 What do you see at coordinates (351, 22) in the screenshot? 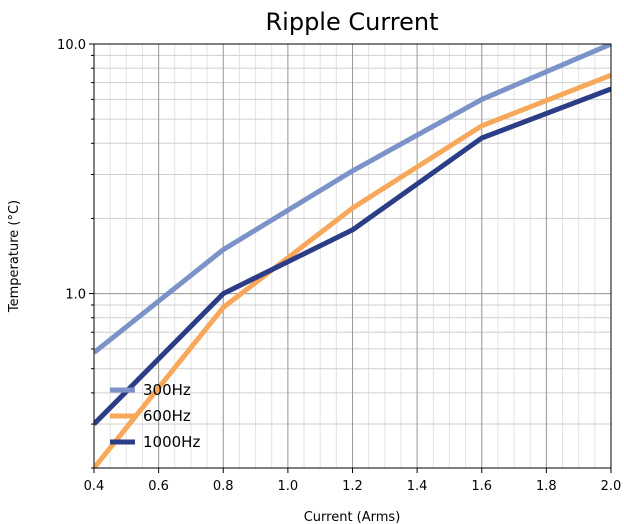
I see `chart-title: Ripple Current` at bounding box center [351, 22].